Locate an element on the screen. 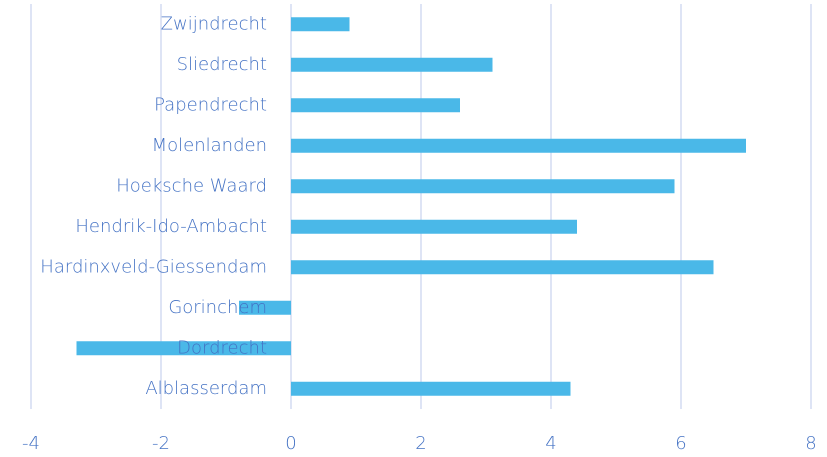  y-tick-label: Molenlanden is located at coordinates (209, 145).